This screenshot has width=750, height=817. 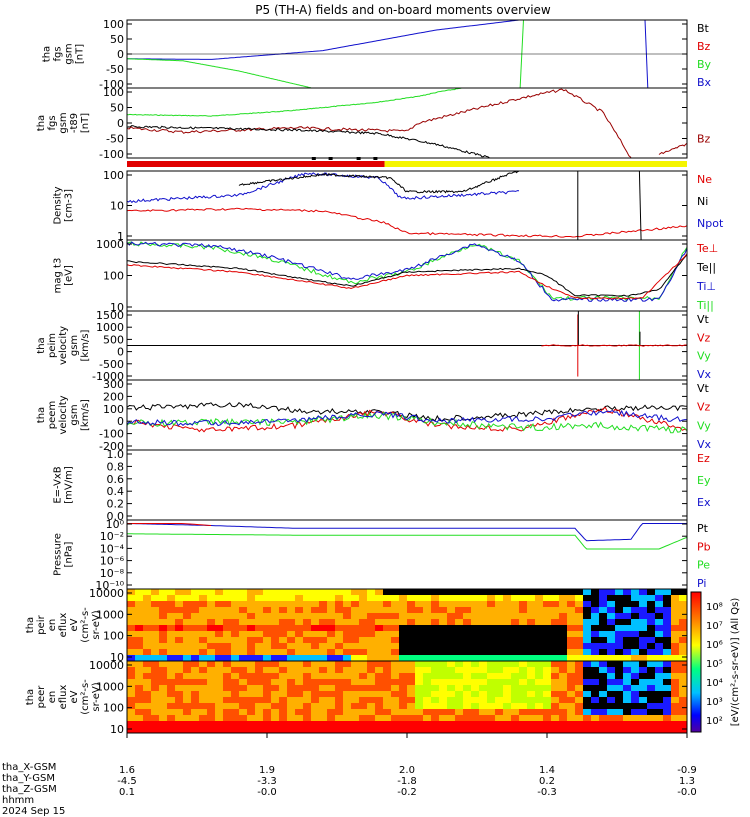 I want to click on region-bar-yellow, so click(x=535, y=164).